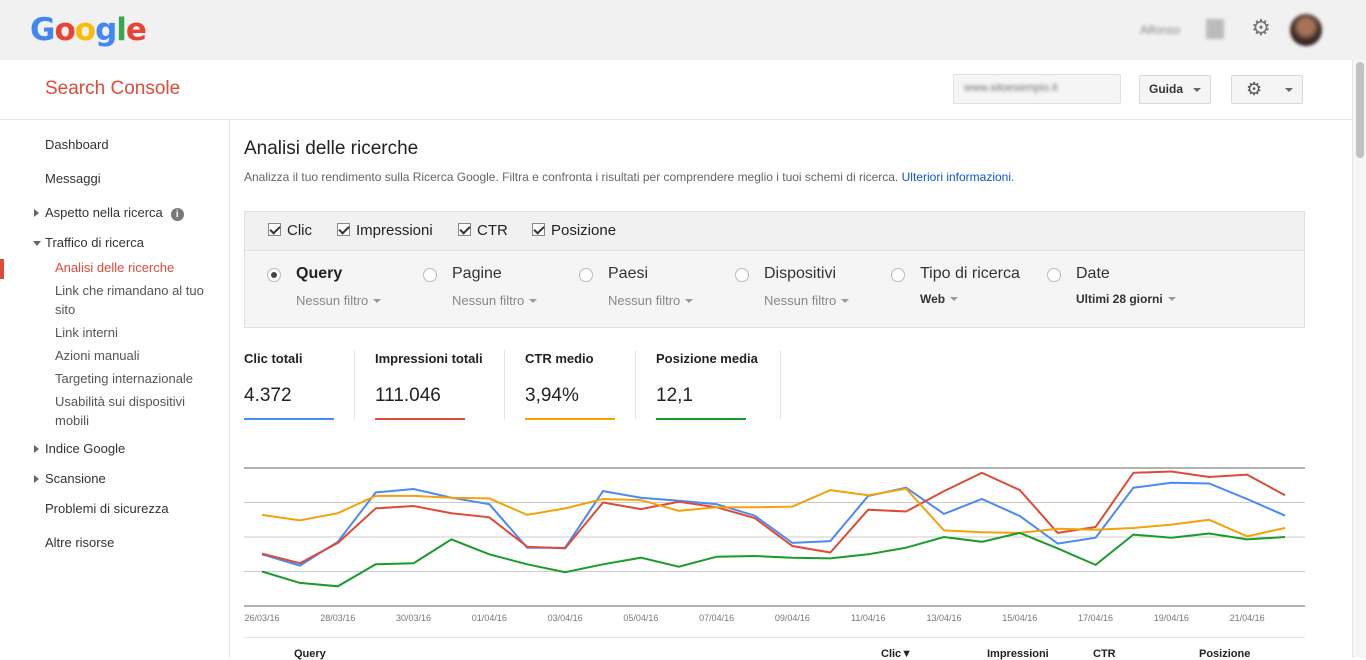 This screenshot has width=1366, height=660. What do you see at coordinates (956, 177) in the screenshot?
I see `more-info-link: Ulteriori informazioni` at bounding box center [956, 177].